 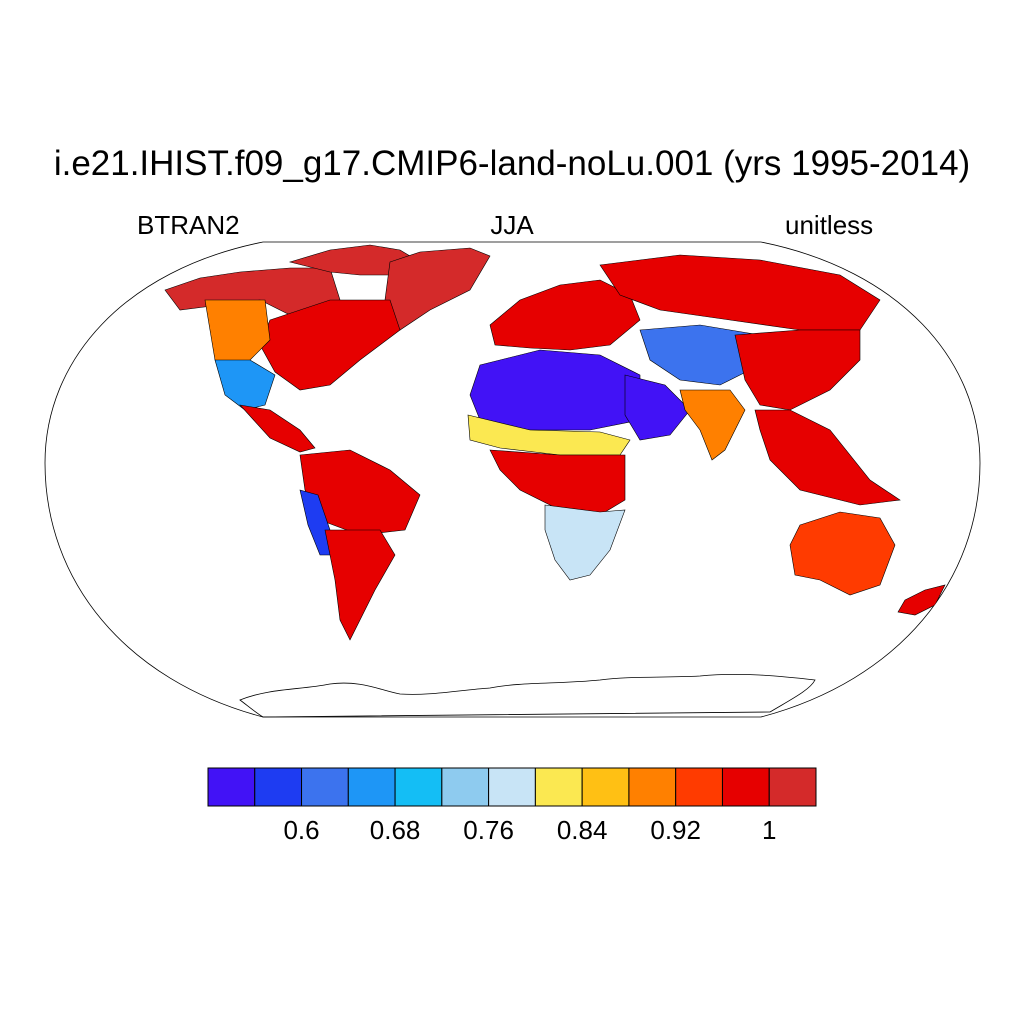 I want to click on colorbar-tick-label: 0.92, so click(x=675, y=830).